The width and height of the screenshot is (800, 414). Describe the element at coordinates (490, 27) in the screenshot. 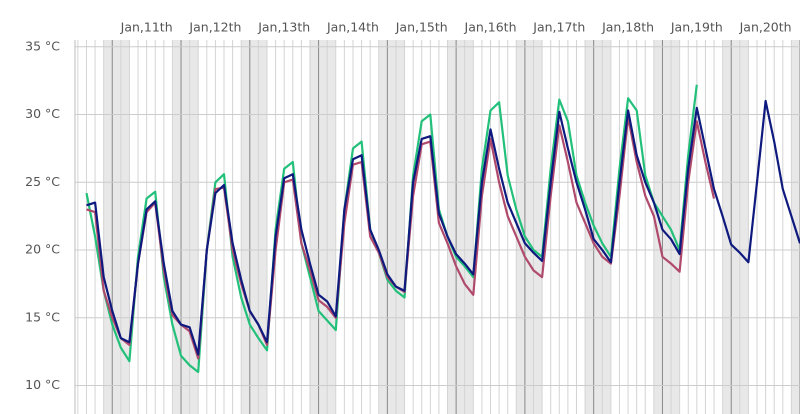

I see `x-tick-label: Jan,16th` at that location.